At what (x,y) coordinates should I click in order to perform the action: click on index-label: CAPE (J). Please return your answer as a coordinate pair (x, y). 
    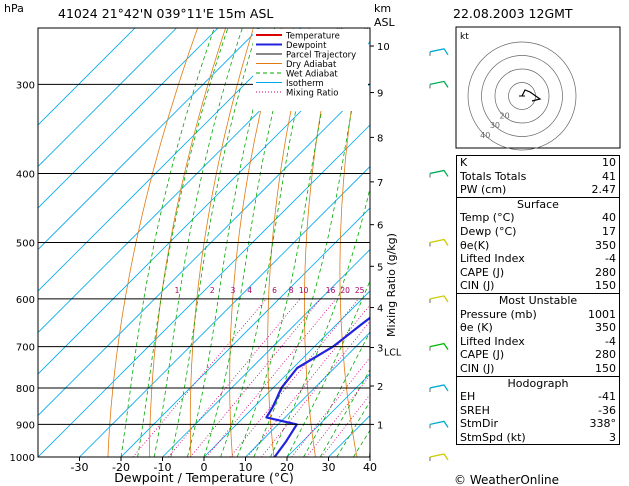
    Looking at the image, I should click on (482, 272).